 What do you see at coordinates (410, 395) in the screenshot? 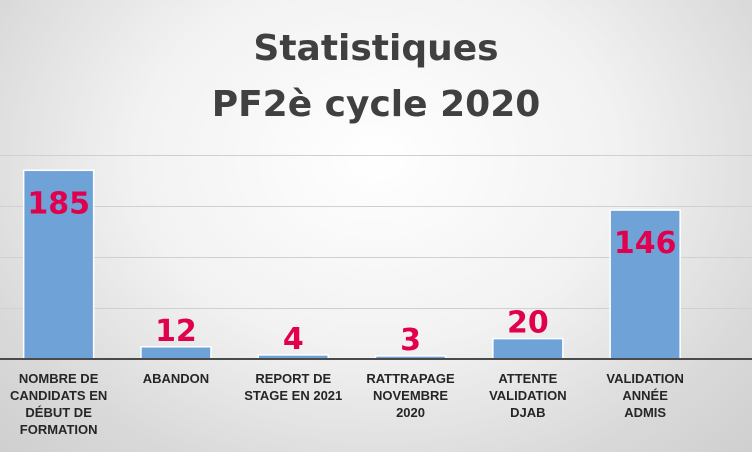
I see `category-label-3: RATTRAPAGE NOVEMBRE 2020` at bounding box center [410, 395].